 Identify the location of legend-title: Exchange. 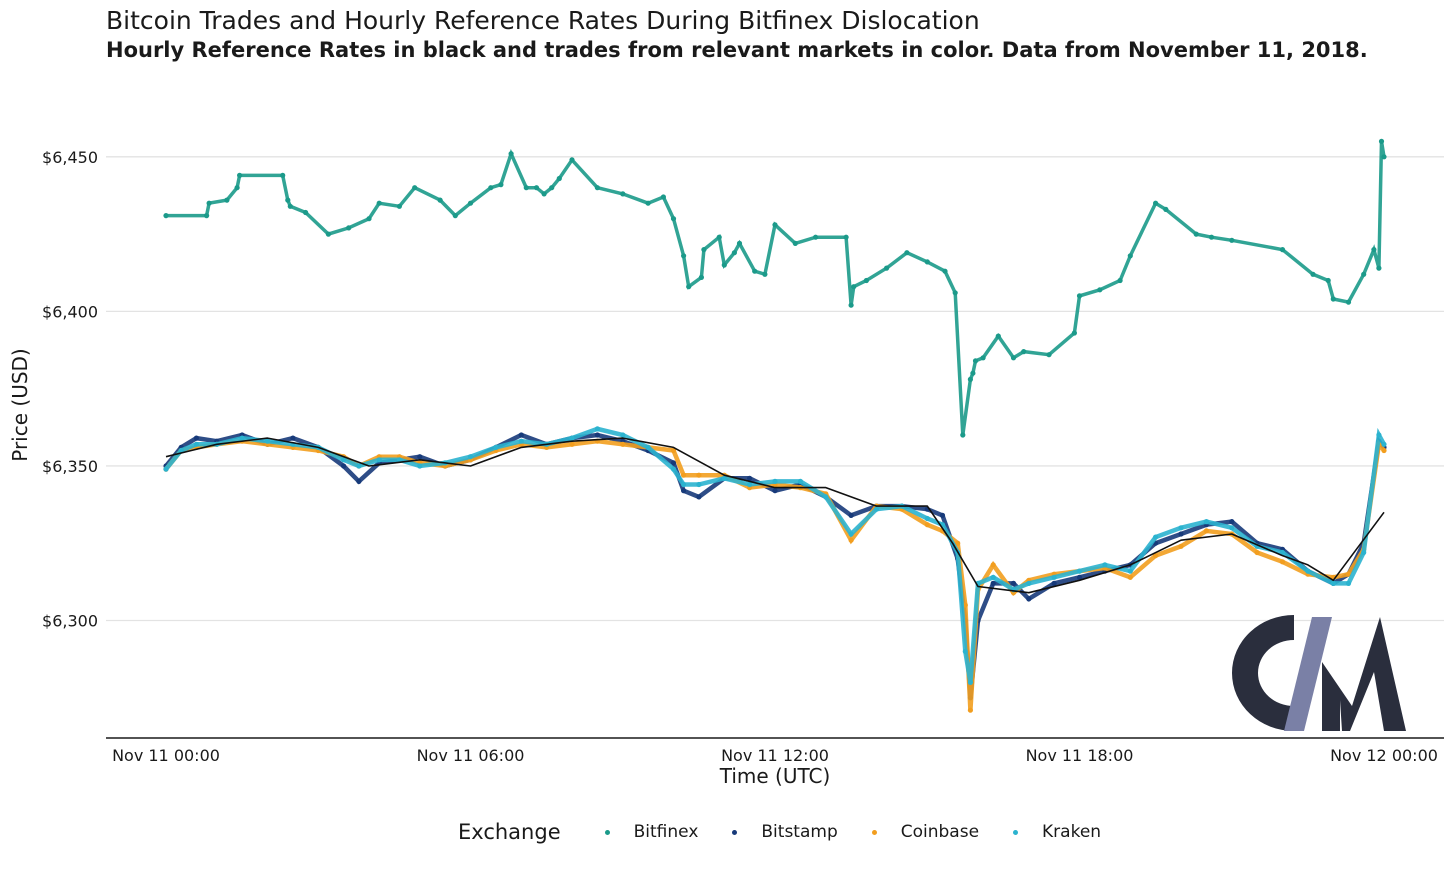
(509, 832).